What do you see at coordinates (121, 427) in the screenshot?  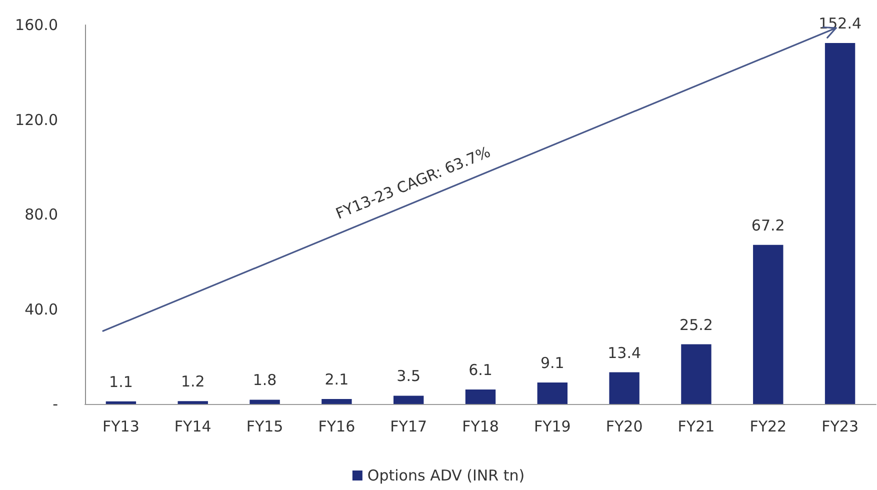 I see `x-tick-label: FY13` at bounding box center [121, 427].